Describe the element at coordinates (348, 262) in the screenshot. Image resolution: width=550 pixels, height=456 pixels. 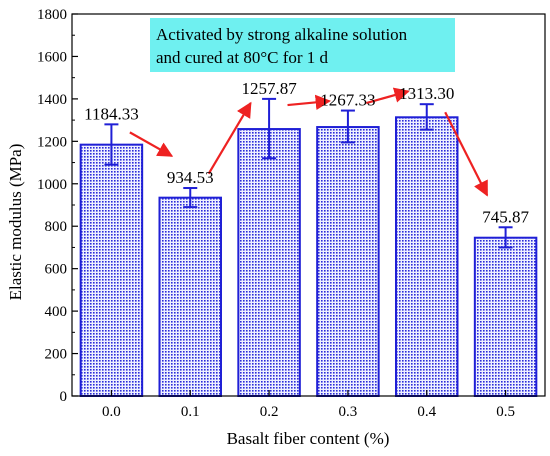
I see `bar-0.3` at that location.